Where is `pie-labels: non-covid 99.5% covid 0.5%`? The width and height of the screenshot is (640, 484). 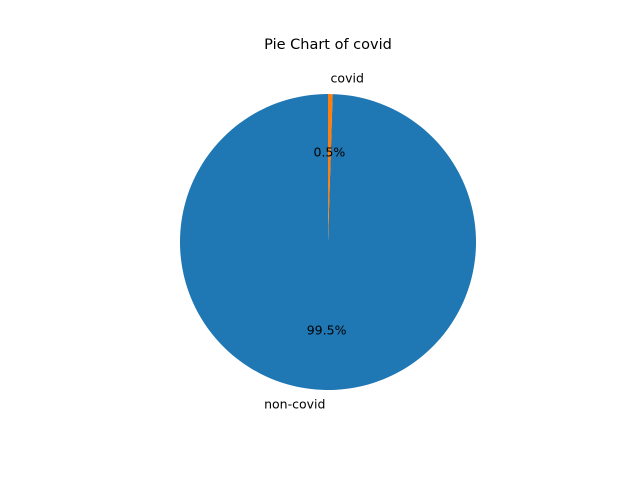 pie-labels: non-covid 99.5% covid 0.5% is located at coordinates (314, 241).